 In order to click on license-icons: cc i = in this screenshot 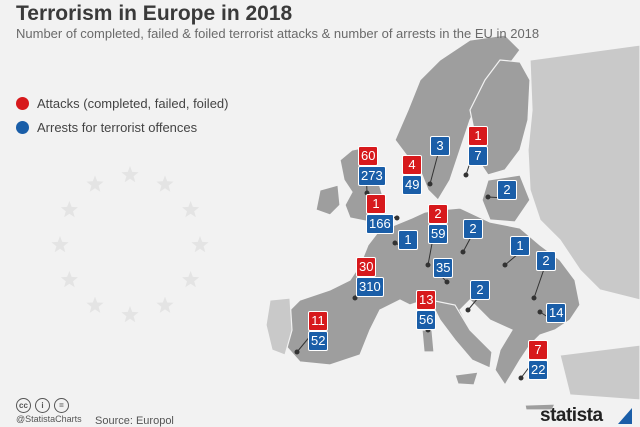, I will do `click(42, 405)`.